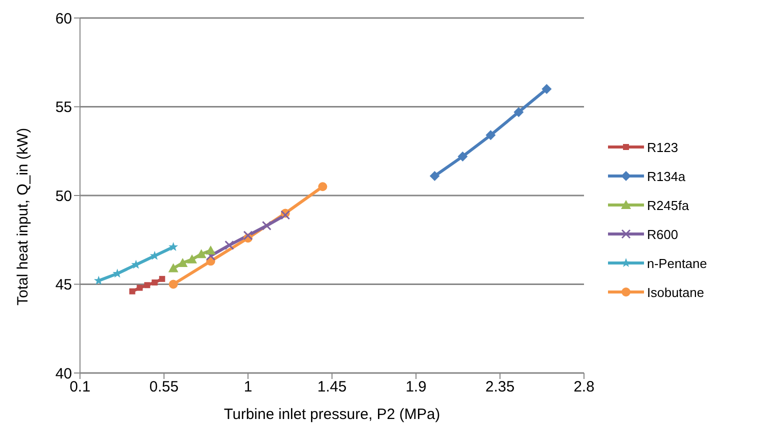  What do you see at coordinates (248, 387) in the screenshot?
I see `x-tick-label: 1` at bounding box center [248, 387].